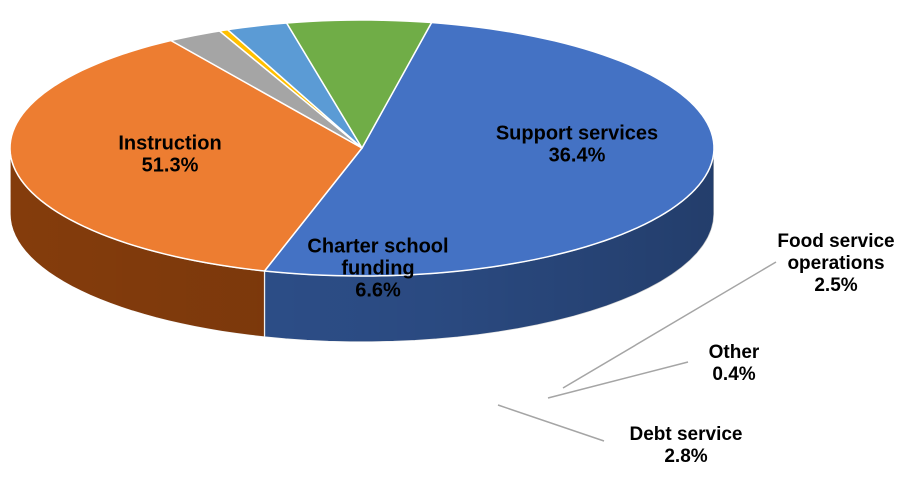 Image resolution: width=910 pixels, height=477 pixels. What do you see at coordinates (618, 380) in the screenshot?
I see `leader-line-other` at bounding box center [618, 380].